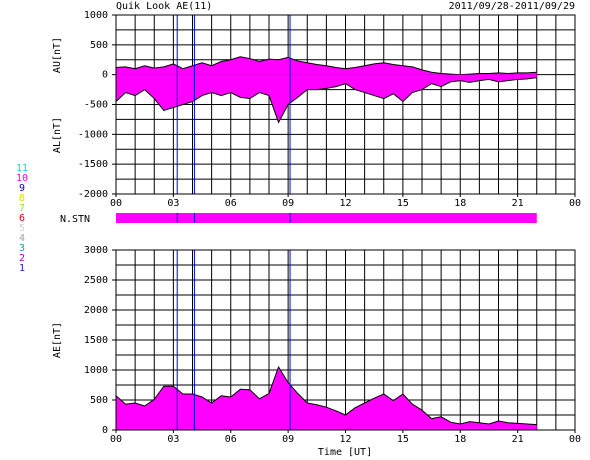 This screenshot has height=460, width=590. Describe the element at coordinates (22, 178) in the screenshot. I see `station-number: 10` at that location.